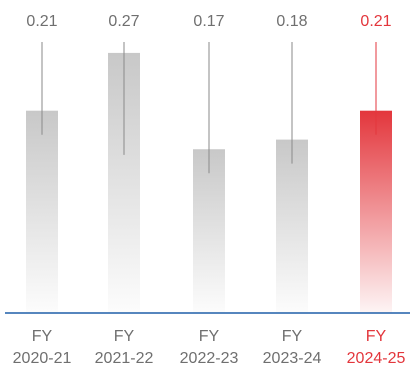 The width and height of the screenshot is (411, 370). I want to click on bar-FY 2022-23, so click(209, 231).